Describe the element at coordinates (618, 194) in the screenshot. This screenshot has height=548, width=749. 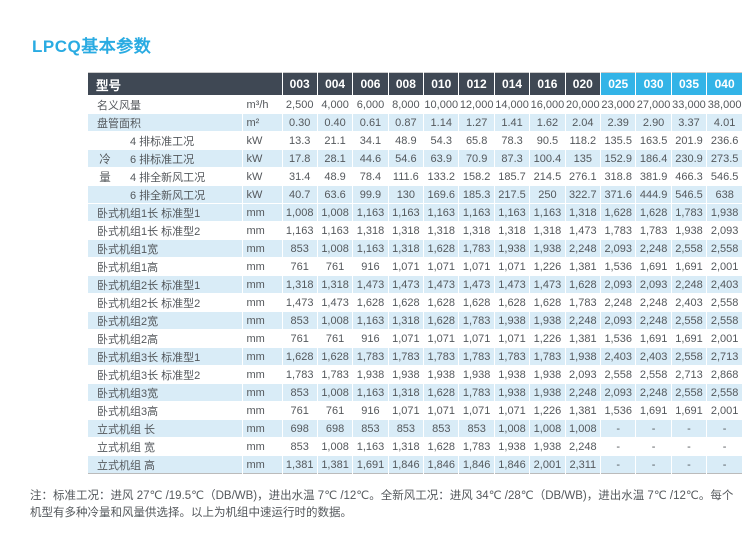
I see `value-cell: 371.6` at that location.